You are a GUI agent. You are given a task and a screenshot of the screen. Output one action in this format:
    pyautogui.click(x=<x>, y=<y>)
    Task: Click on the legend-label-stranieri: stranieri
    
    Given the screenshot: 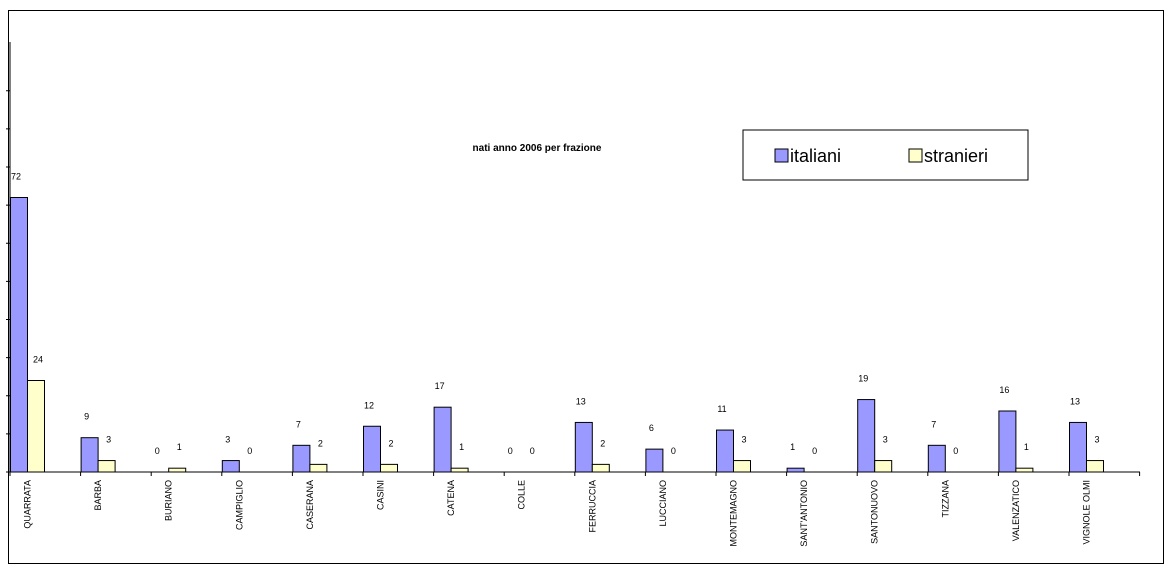 What is the action you would take?
    pyautogui.click(x=956, y=156)
    